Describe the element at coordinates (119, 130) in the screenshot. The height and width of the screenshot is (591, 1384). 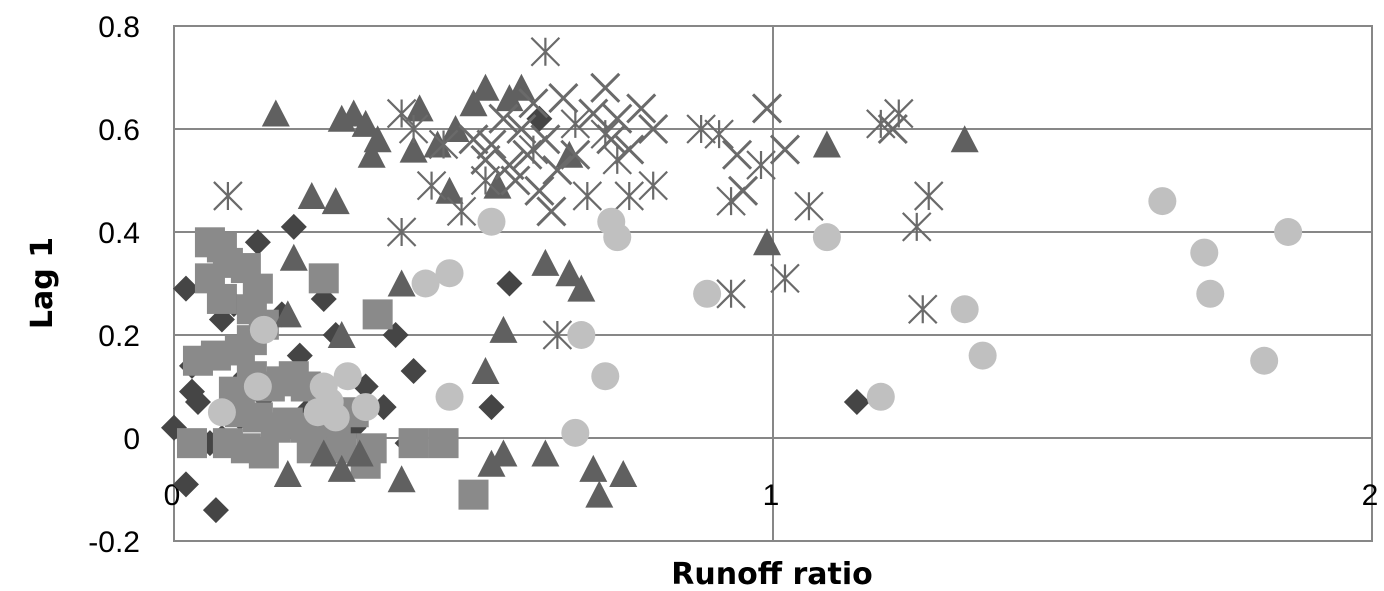
I see `y-tick-label: 0.6` at that location.